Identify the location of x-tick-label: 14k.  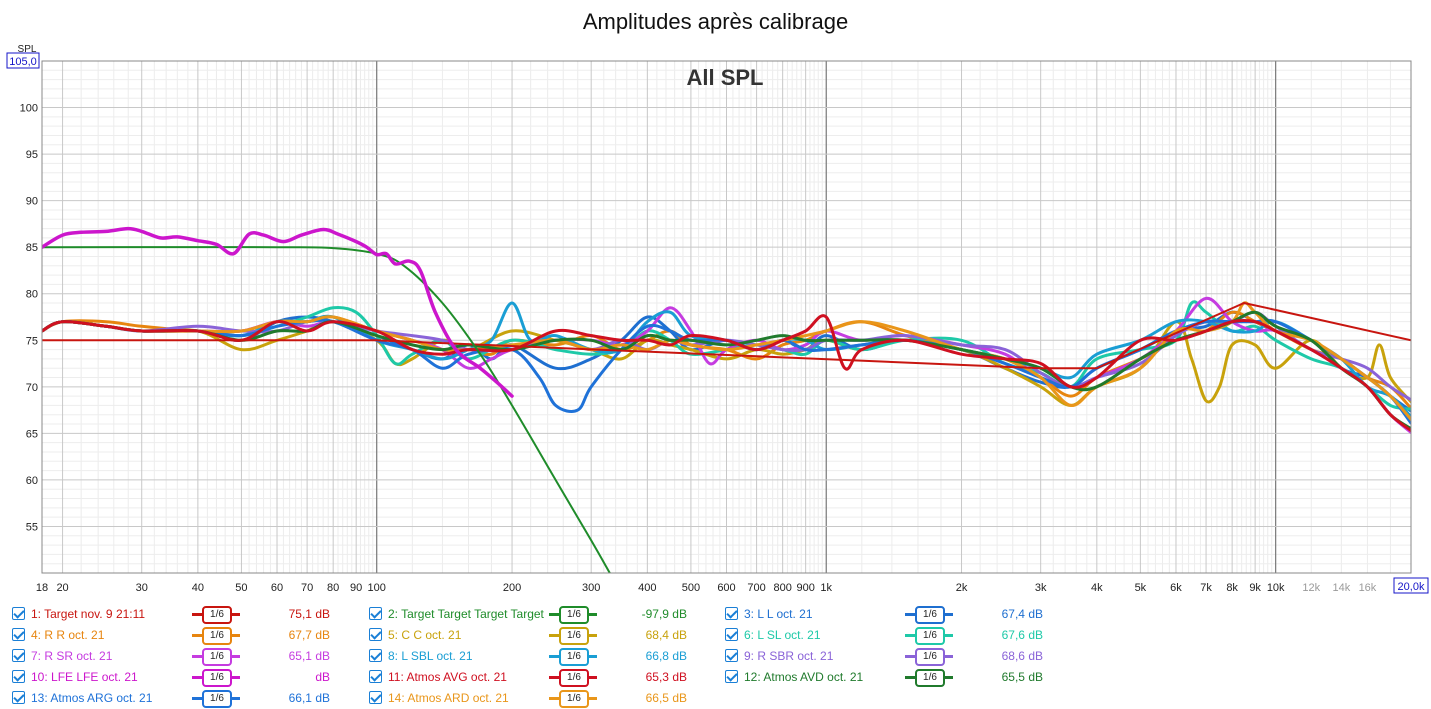
(1342, 588).